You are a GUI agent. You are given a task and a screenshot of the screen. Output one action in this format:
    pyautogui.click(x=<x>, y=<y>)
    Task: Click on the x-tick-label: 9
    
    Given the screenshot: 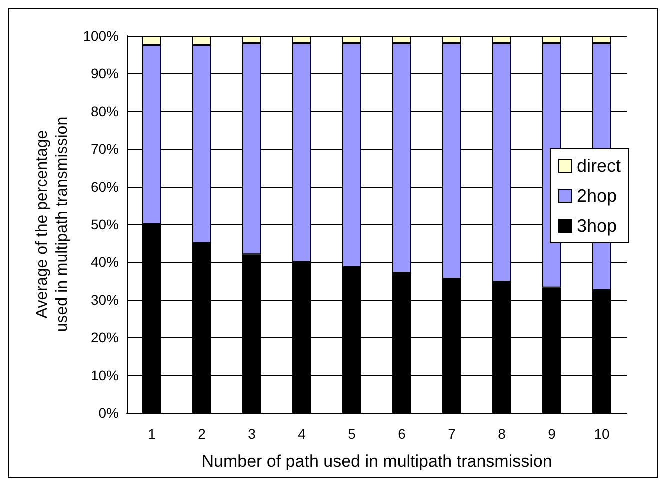 What is the action you would take?
    pyautogui.click(x=552, y=434)
    